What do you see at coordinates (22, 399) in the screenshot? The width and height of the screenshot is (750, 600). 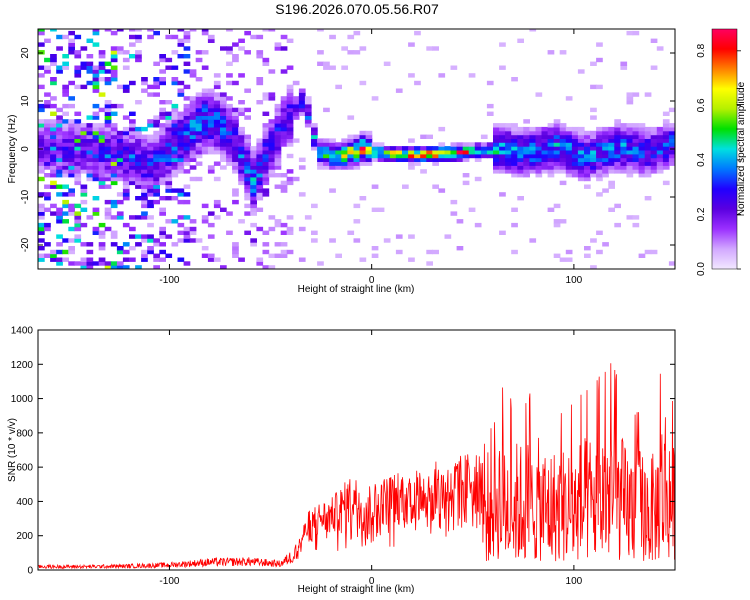 I see `y-tick-label: 1000` at bounding box center [22, 399].